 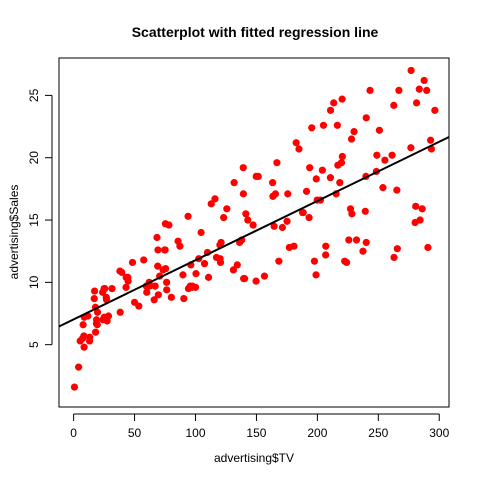 What do you see at coordinates (256, 433) in the screenshot?
I see `x-tick-label: 150` at bounding box center [256, 433].